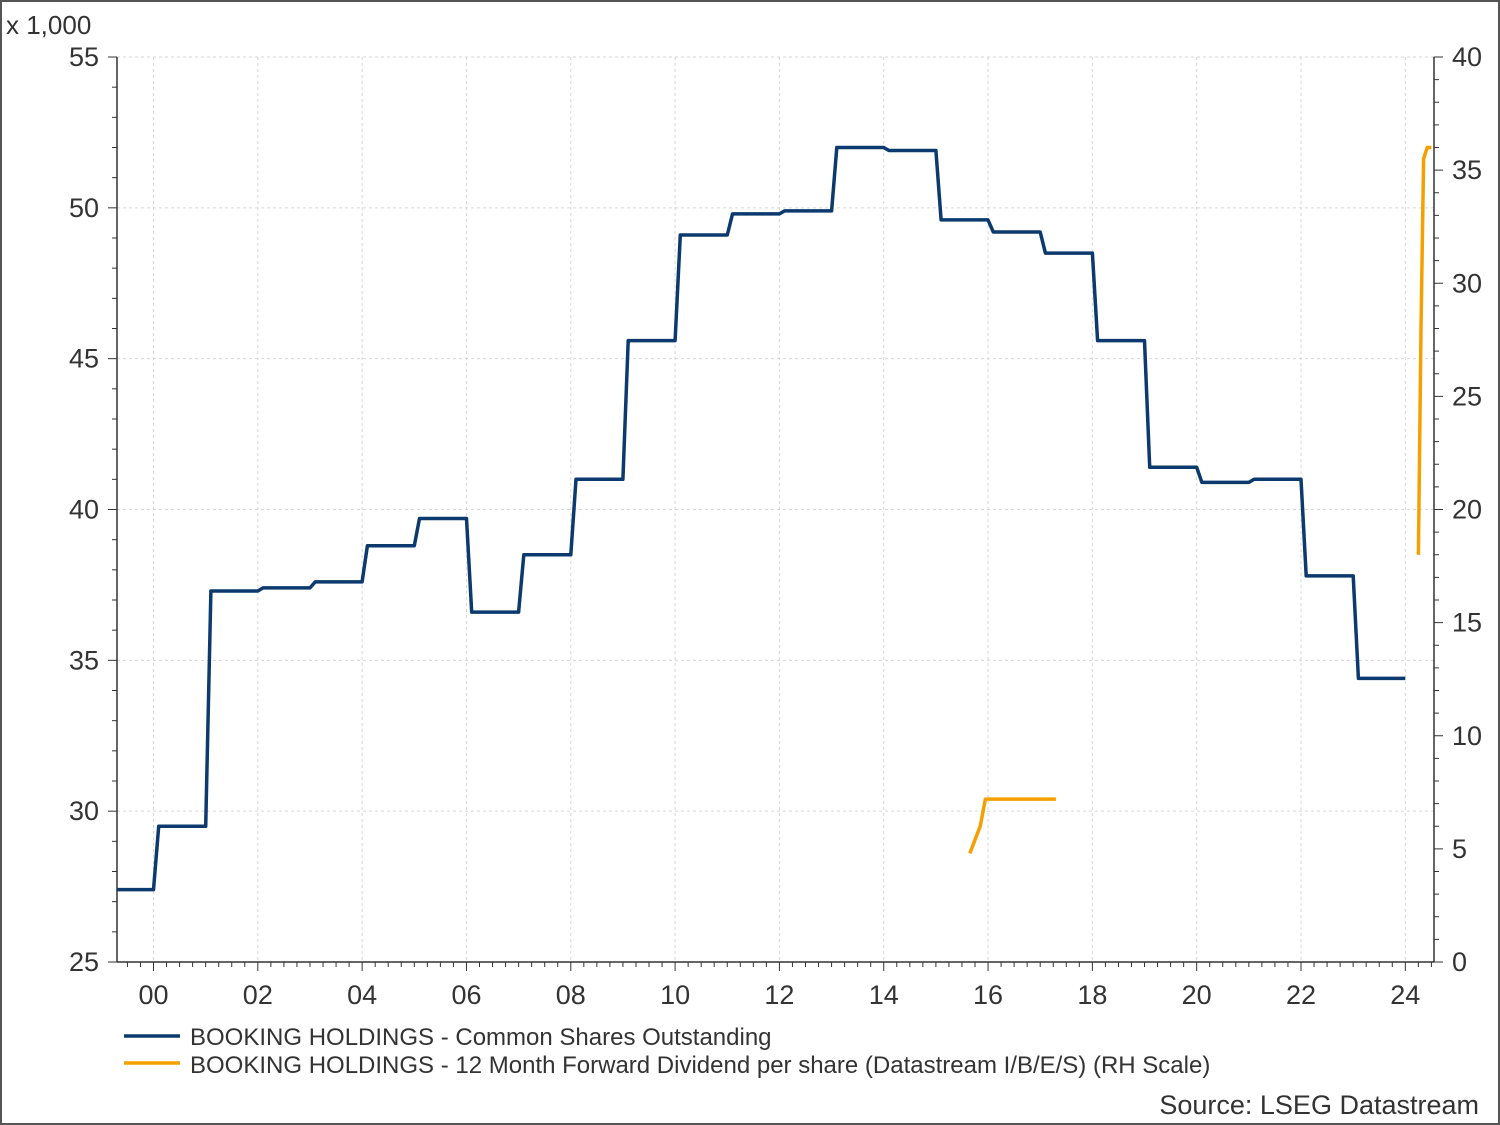  What do you see at coordinates (1467, 510) in the screenshot?
I see `y-right-tick-label: 20` at bounding box center [1467, 510].